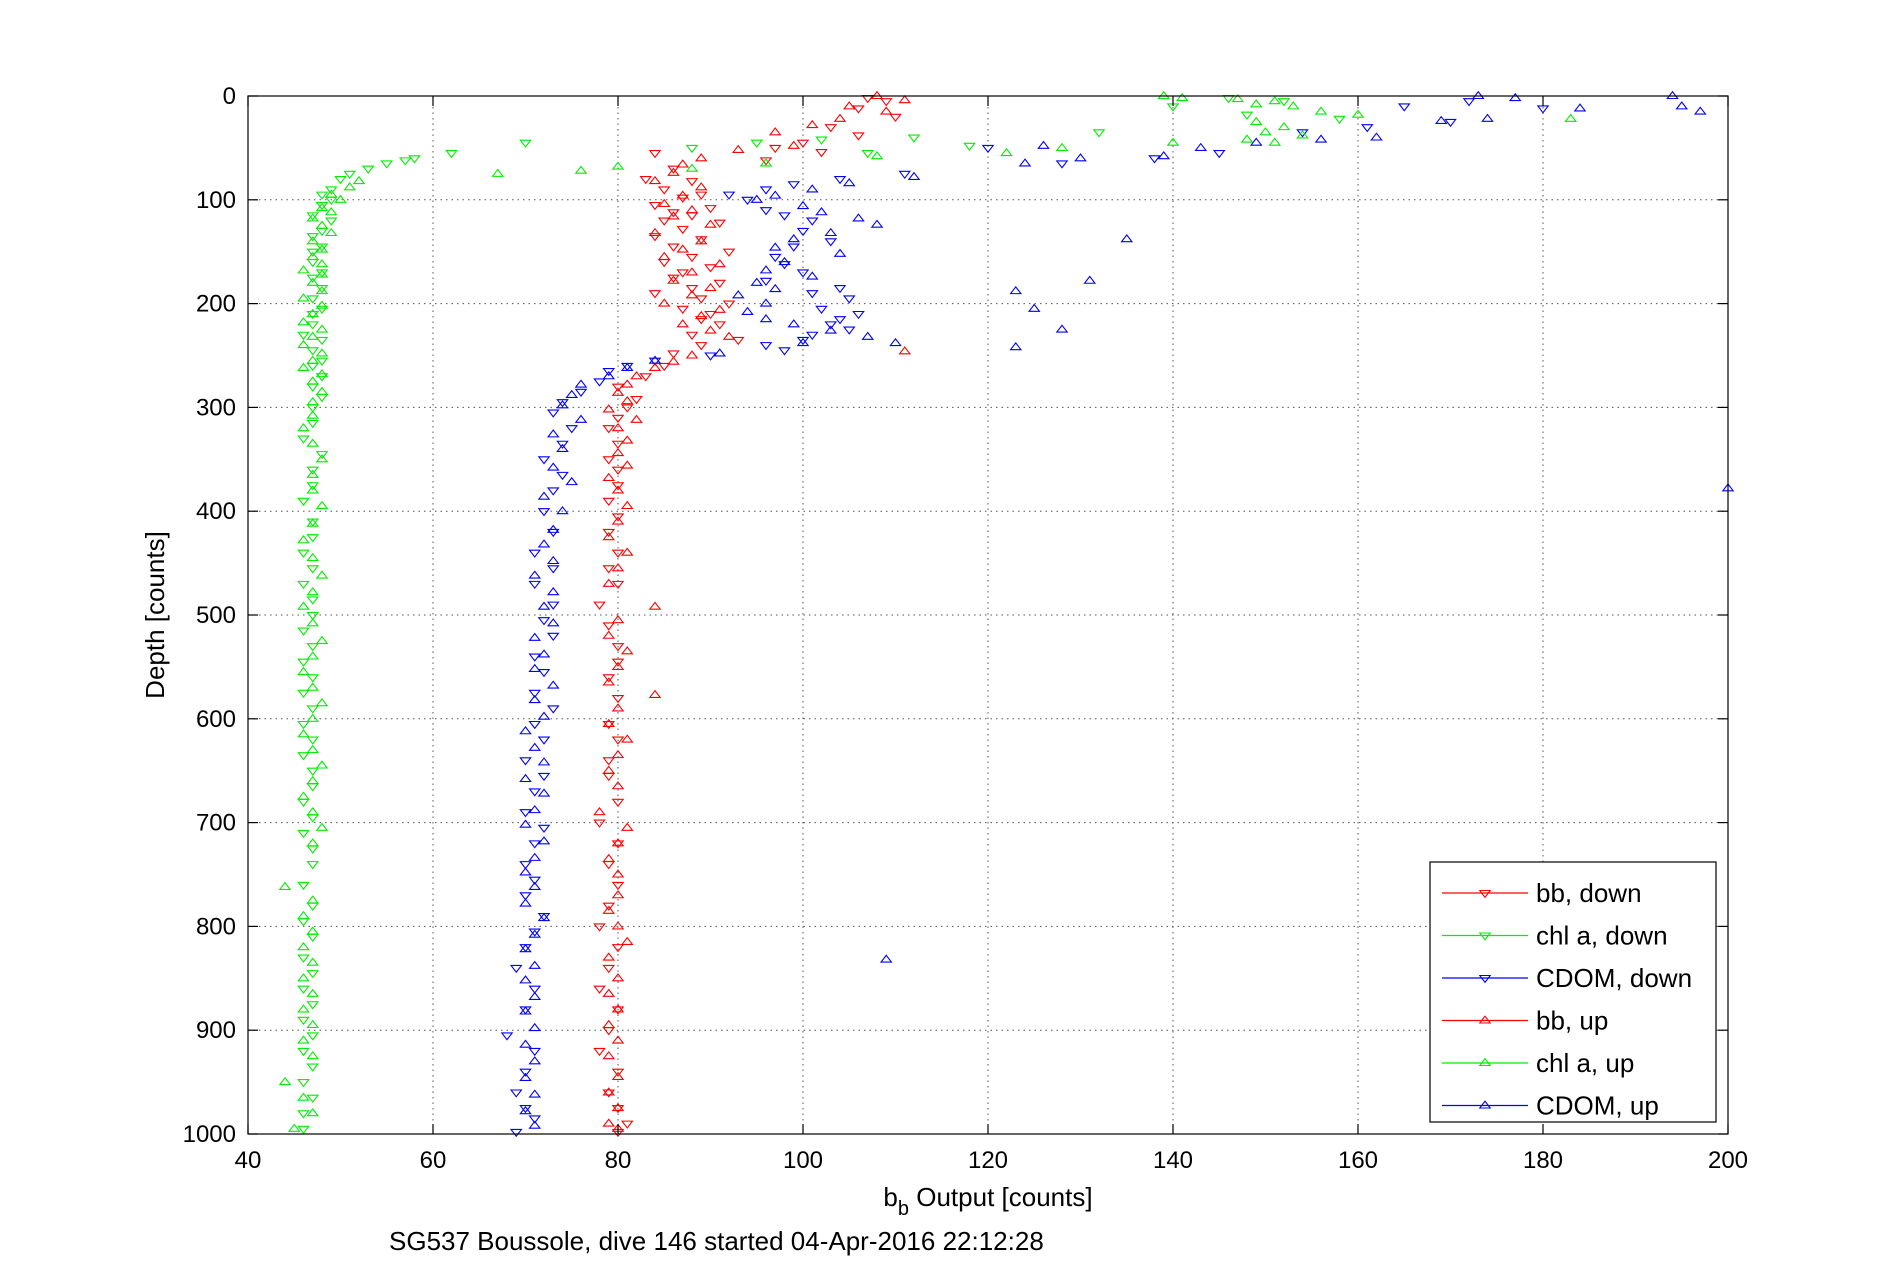  I want to click on x-axis-label-rest: Output [counts], so click(1001, 1197).